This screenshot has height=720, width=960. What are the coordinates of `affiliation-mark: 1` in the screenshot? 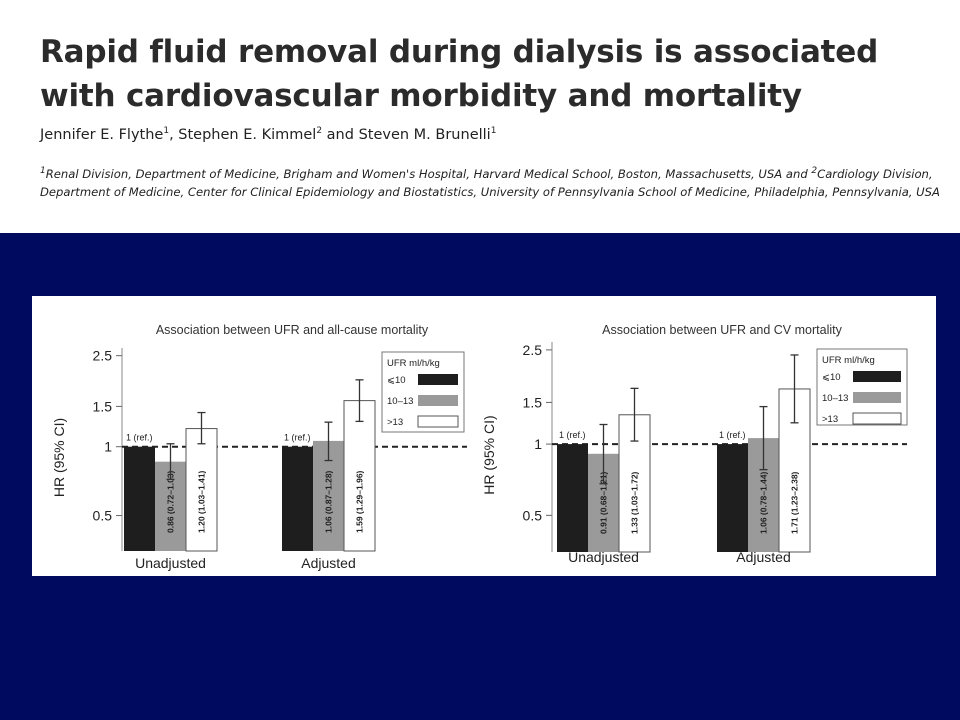 It's located at (43, 171).